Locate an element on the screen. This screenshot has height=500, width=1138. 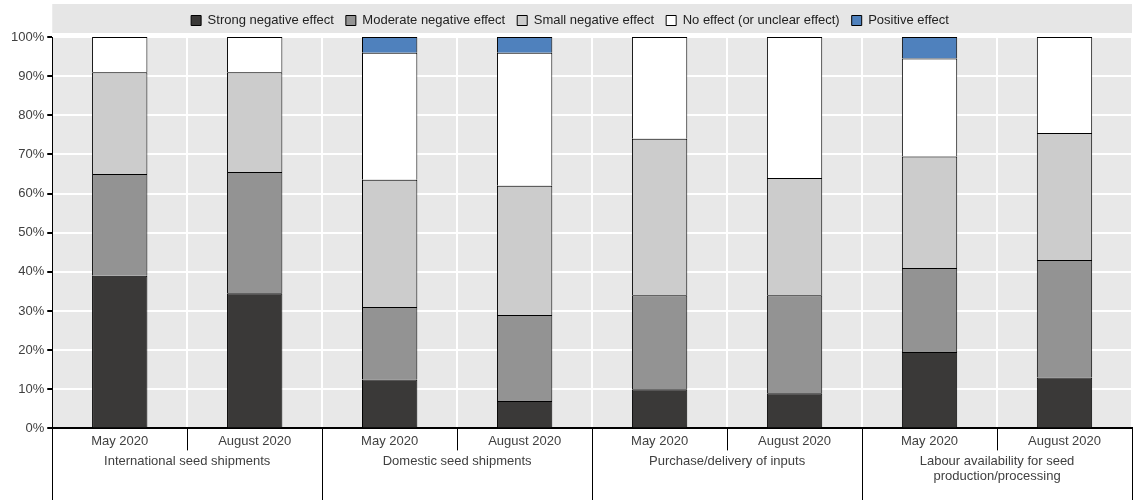
text: Purchase/delivery of inputs is located at coordinates (727, 461).